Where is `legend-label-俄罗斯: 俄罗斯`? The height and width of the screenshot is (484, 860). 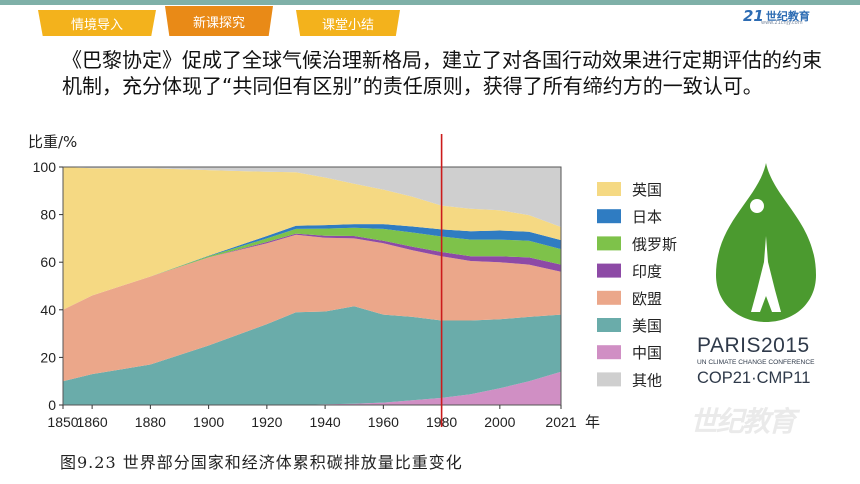 legend-label-俄罗斯: 俄罗斯 is located at coordinates (654, 244).